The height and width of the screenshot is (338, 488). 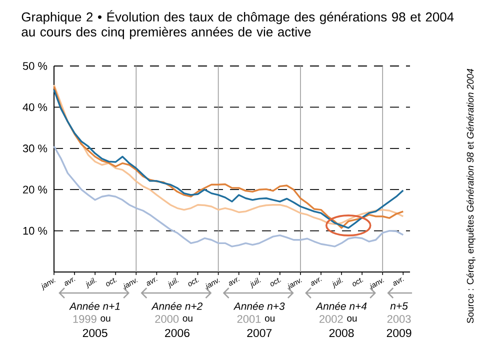 What do you see at coordinates (35, 230) in the screenshot?
I see `y-tick-label: 10 %` at bounding box center [35, 230].